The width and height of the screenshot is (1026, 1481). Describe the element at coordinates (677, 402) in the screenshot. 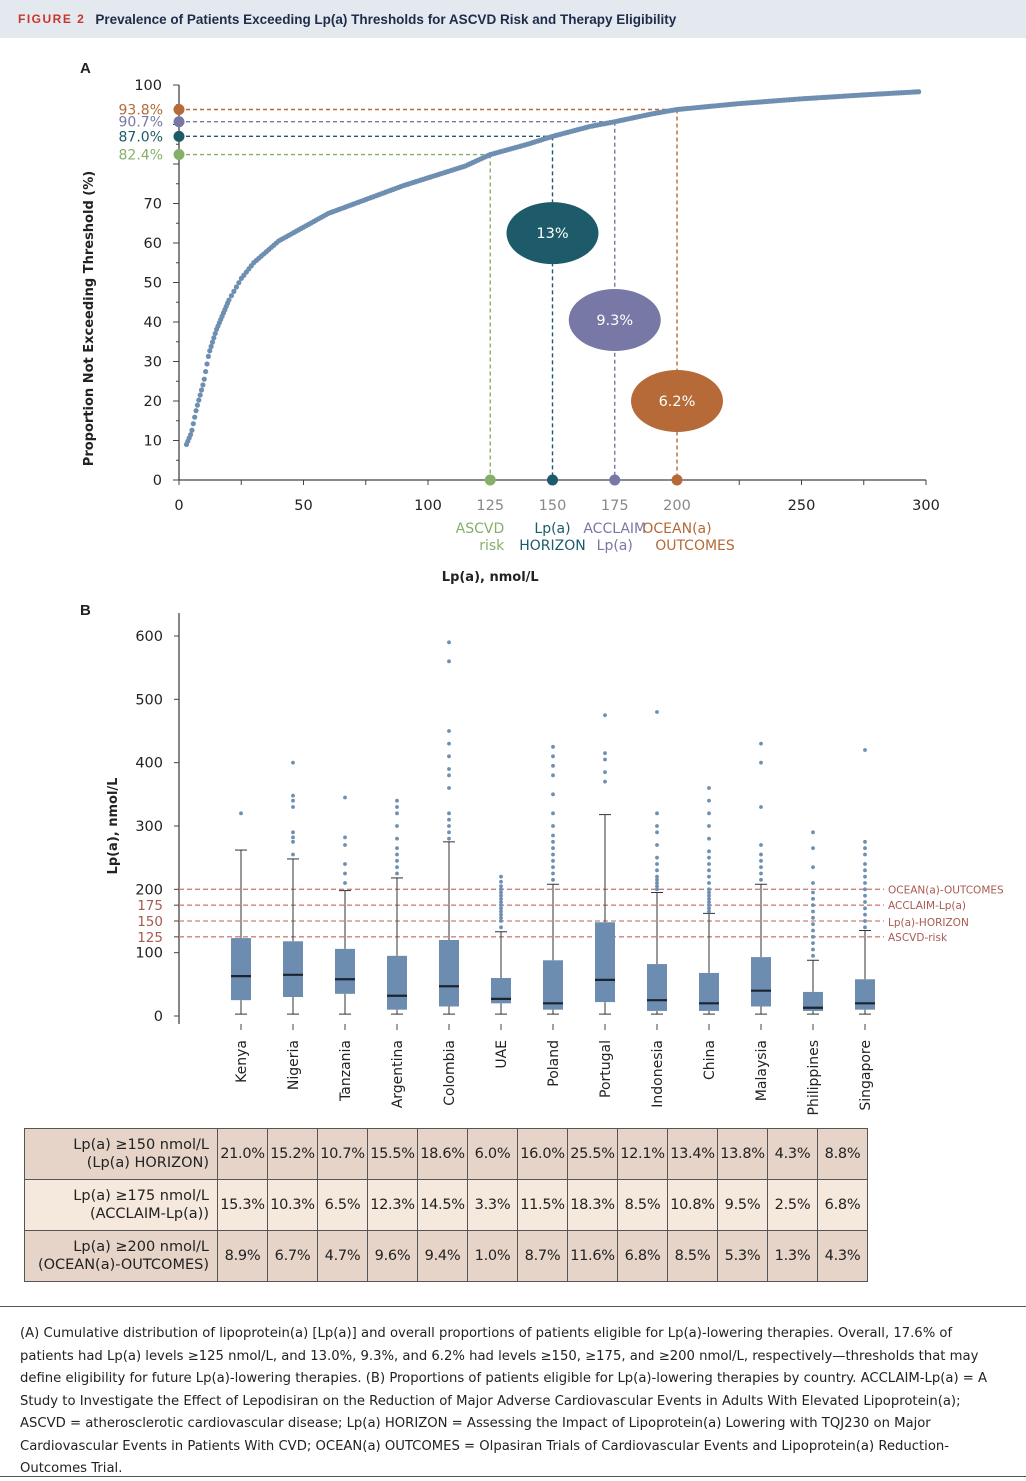

I see `eligibility-bubble-label: 6.2%` at that location.